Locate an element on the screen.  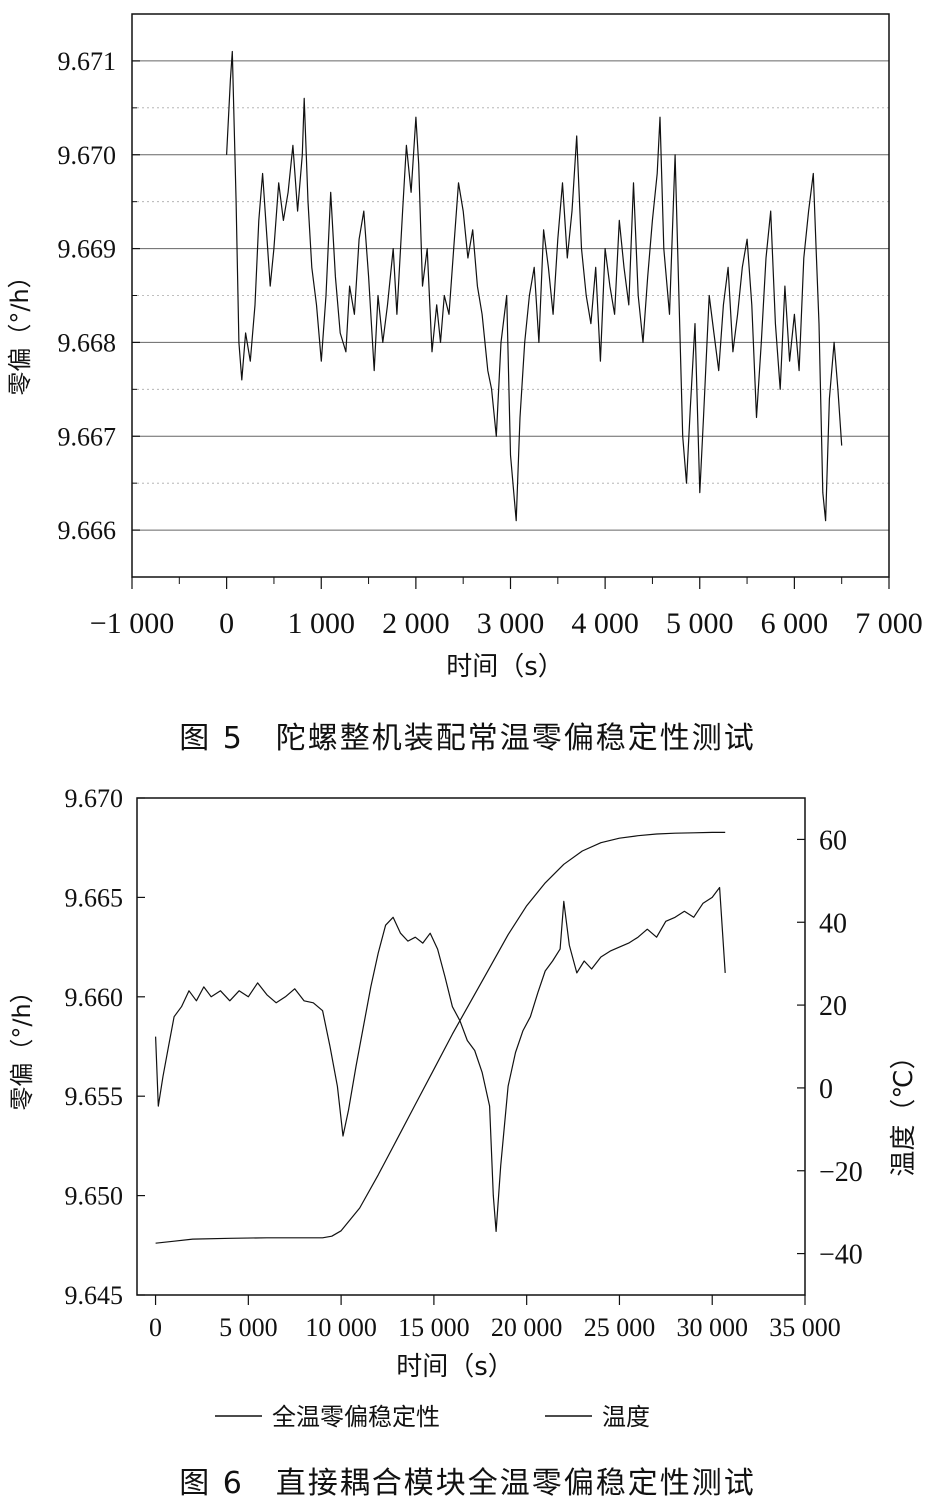
chart-1-y-tick-label: 9.667 is located at coordinates (87, 436).